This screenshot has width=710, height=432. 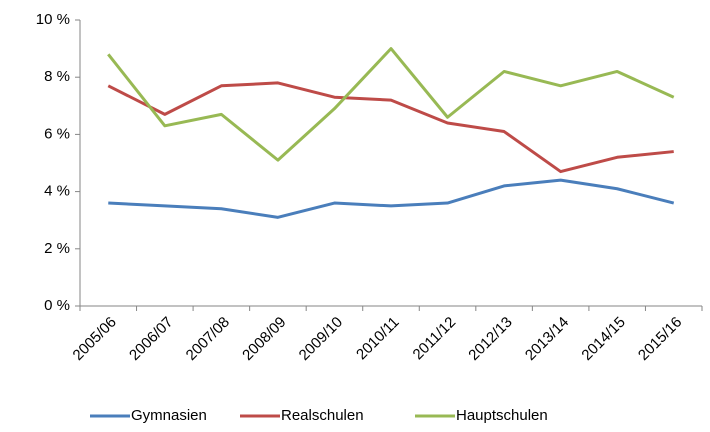 I want to click on legend: Gymnasien Realschulen Hauptschulen, so click(x=319, y=415).